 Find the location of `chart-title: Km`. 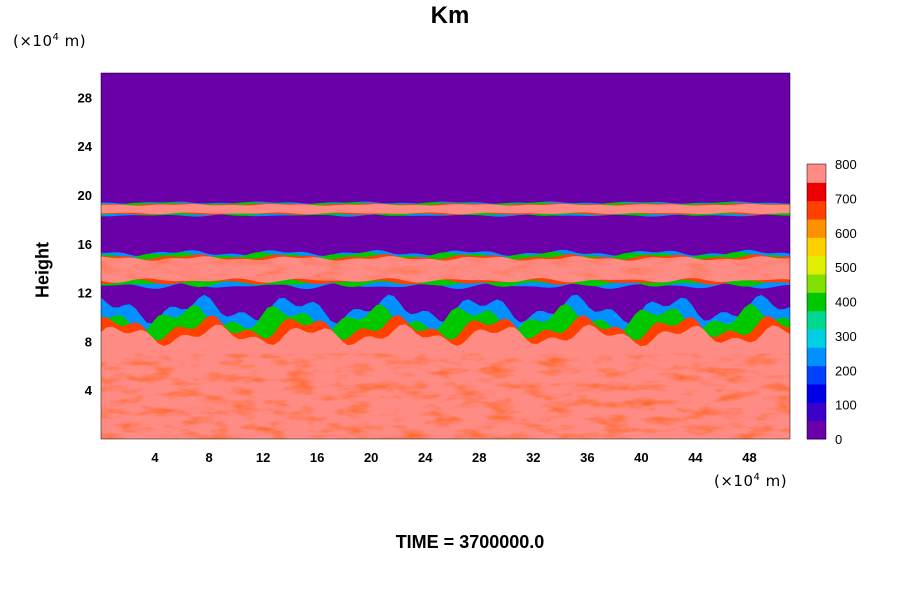

chart-title: Km is located at coordinates (450, 15).